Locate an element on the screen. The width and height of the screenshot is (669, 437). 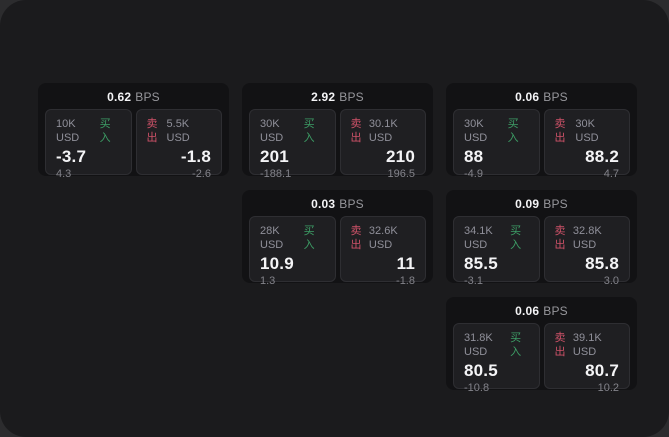
sell-amount: 32.6K USD is located at coordinates (383, 238).